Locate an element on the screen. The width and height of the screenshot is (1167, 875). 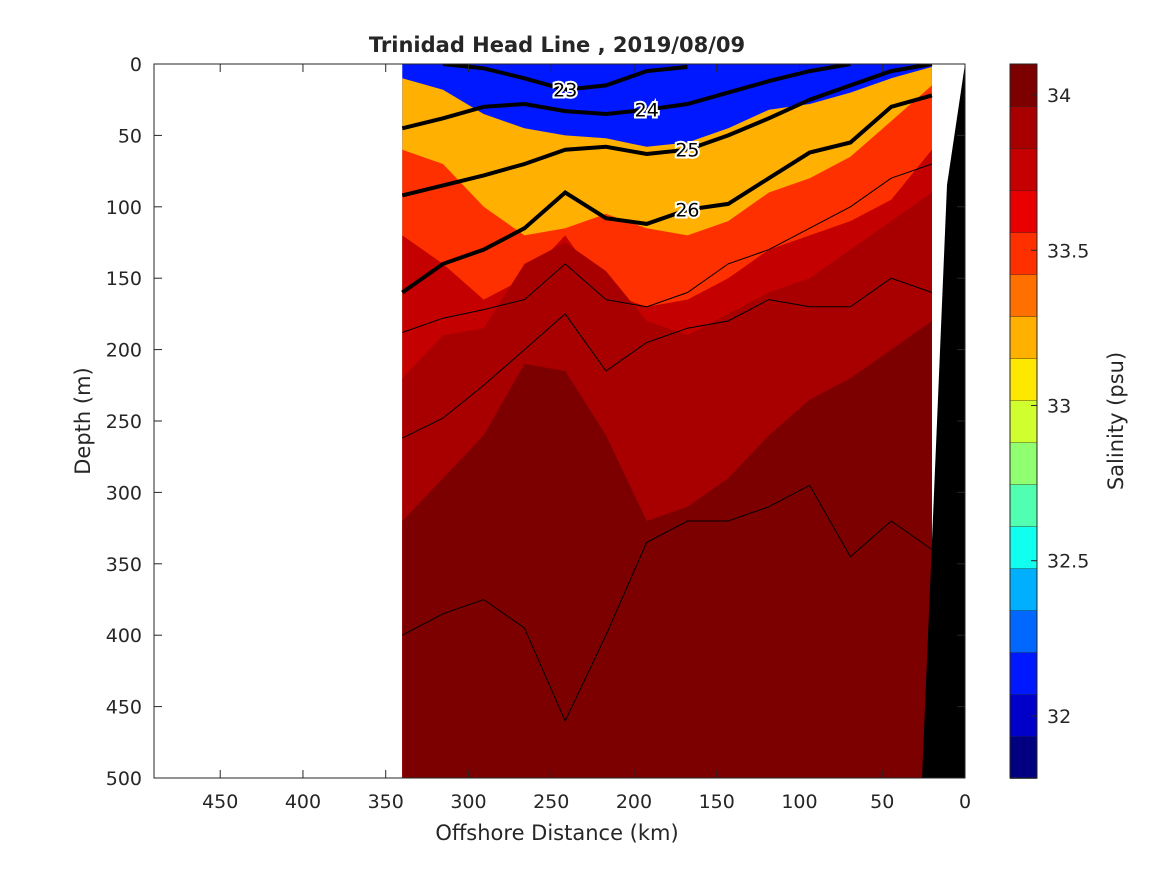
colorbar: 32 32.5 33 33.5 34 Salinity (psu) is located at coordinates (1068, 421).